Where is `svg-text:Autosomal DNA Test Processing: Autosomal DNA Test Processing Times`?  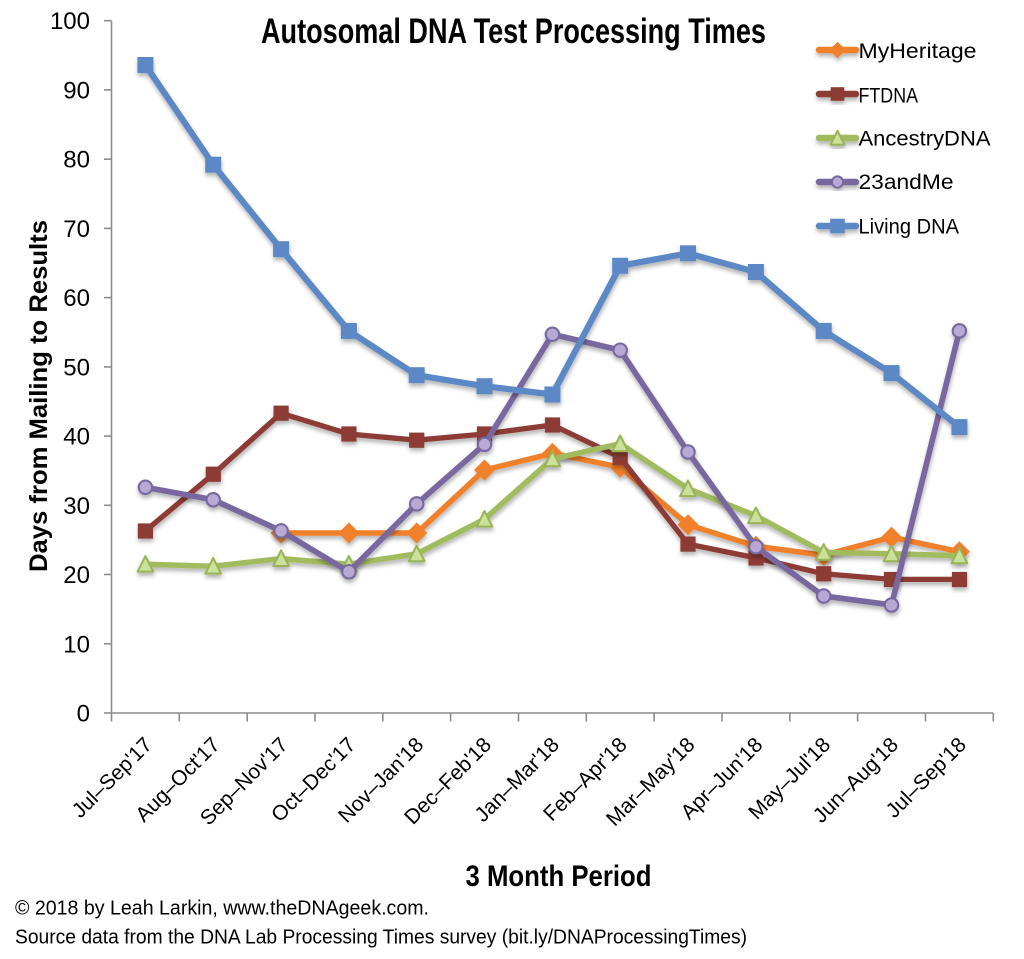
svg-text:Autosomal DNA Test Processing: Autosomal DNA Test Processing Times is located at coordinates (513, 31).